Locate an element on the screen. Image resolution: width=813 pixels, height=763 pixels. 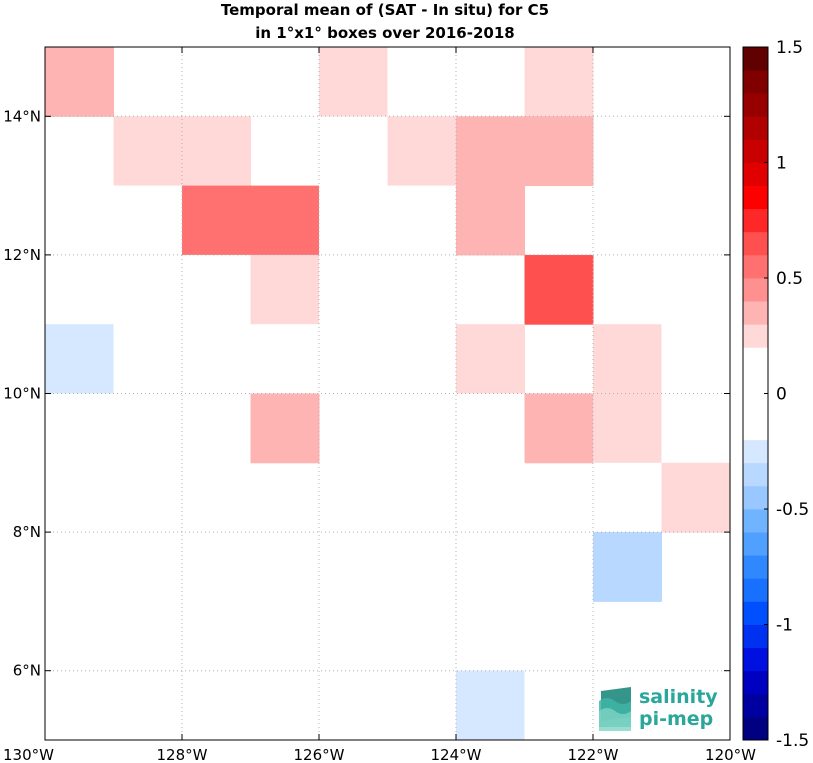
y-tick-label: 6°N is located at coordinates (27, 671).